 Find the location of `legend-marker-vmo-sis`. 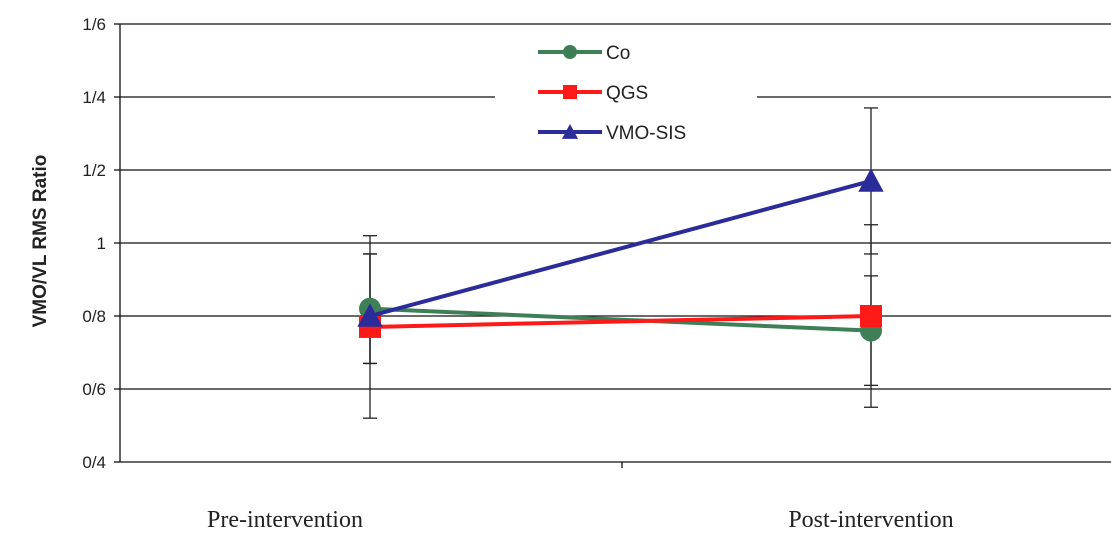

legend-marker-vmo-sis is located at coordinates (570, 131).